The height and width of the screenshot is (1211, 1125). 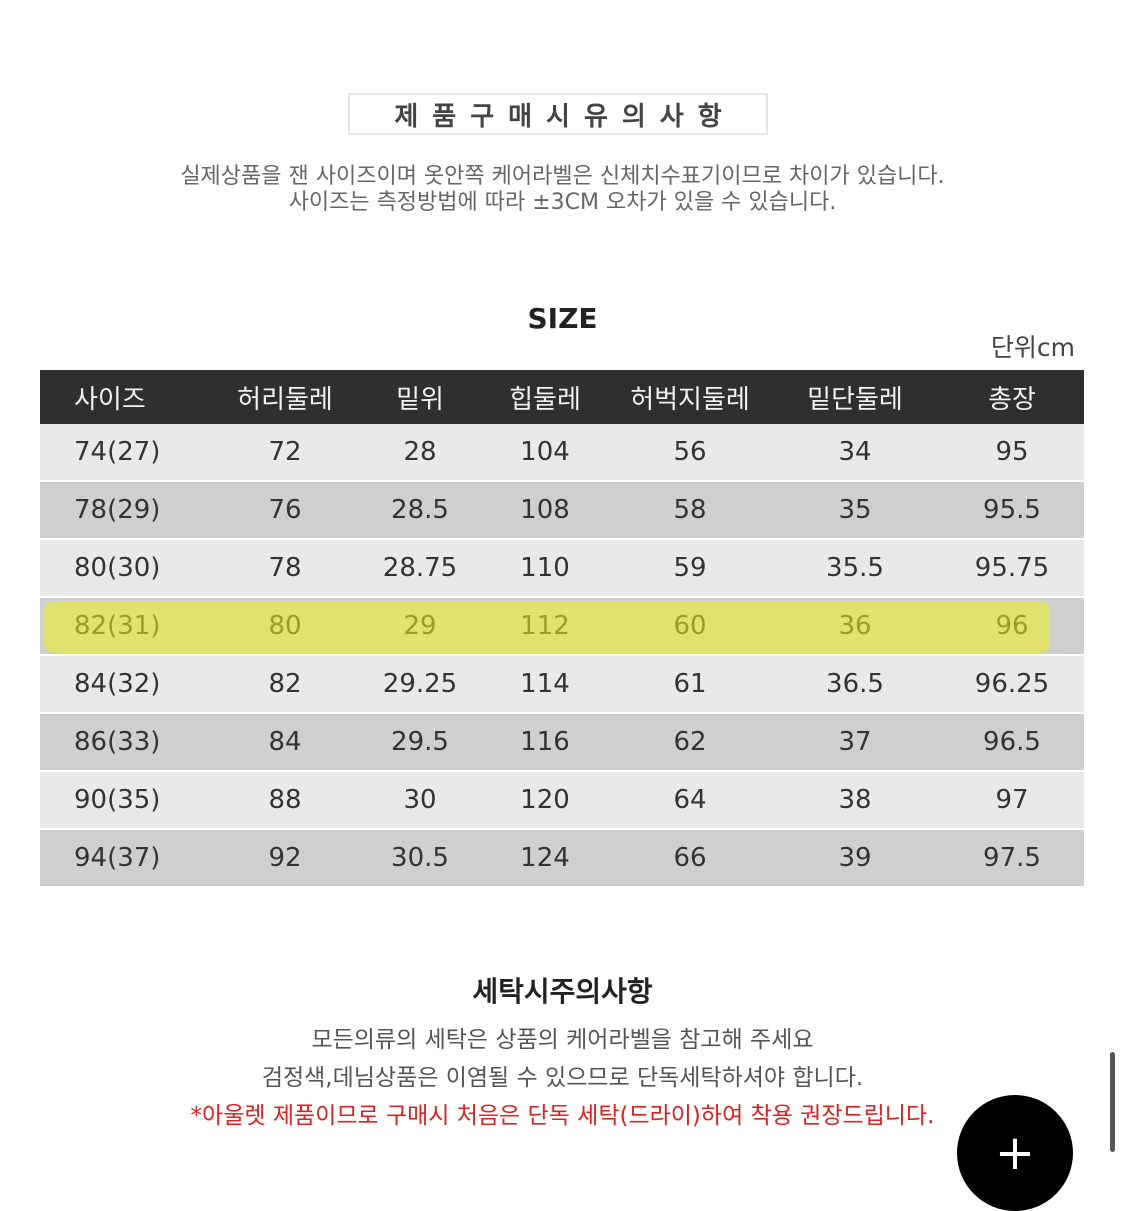 I want to click on table-cell: 80, so click(x=285, y=626).